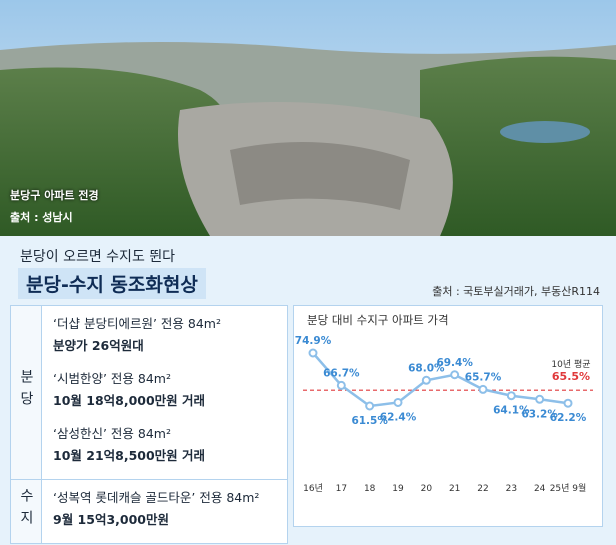 The height and width of the screenshot is (545, 616). What do you see at coordinates (341, 373) in the screenshot?
I see `value-label: 66.7%` at bounding box center [341, 373].